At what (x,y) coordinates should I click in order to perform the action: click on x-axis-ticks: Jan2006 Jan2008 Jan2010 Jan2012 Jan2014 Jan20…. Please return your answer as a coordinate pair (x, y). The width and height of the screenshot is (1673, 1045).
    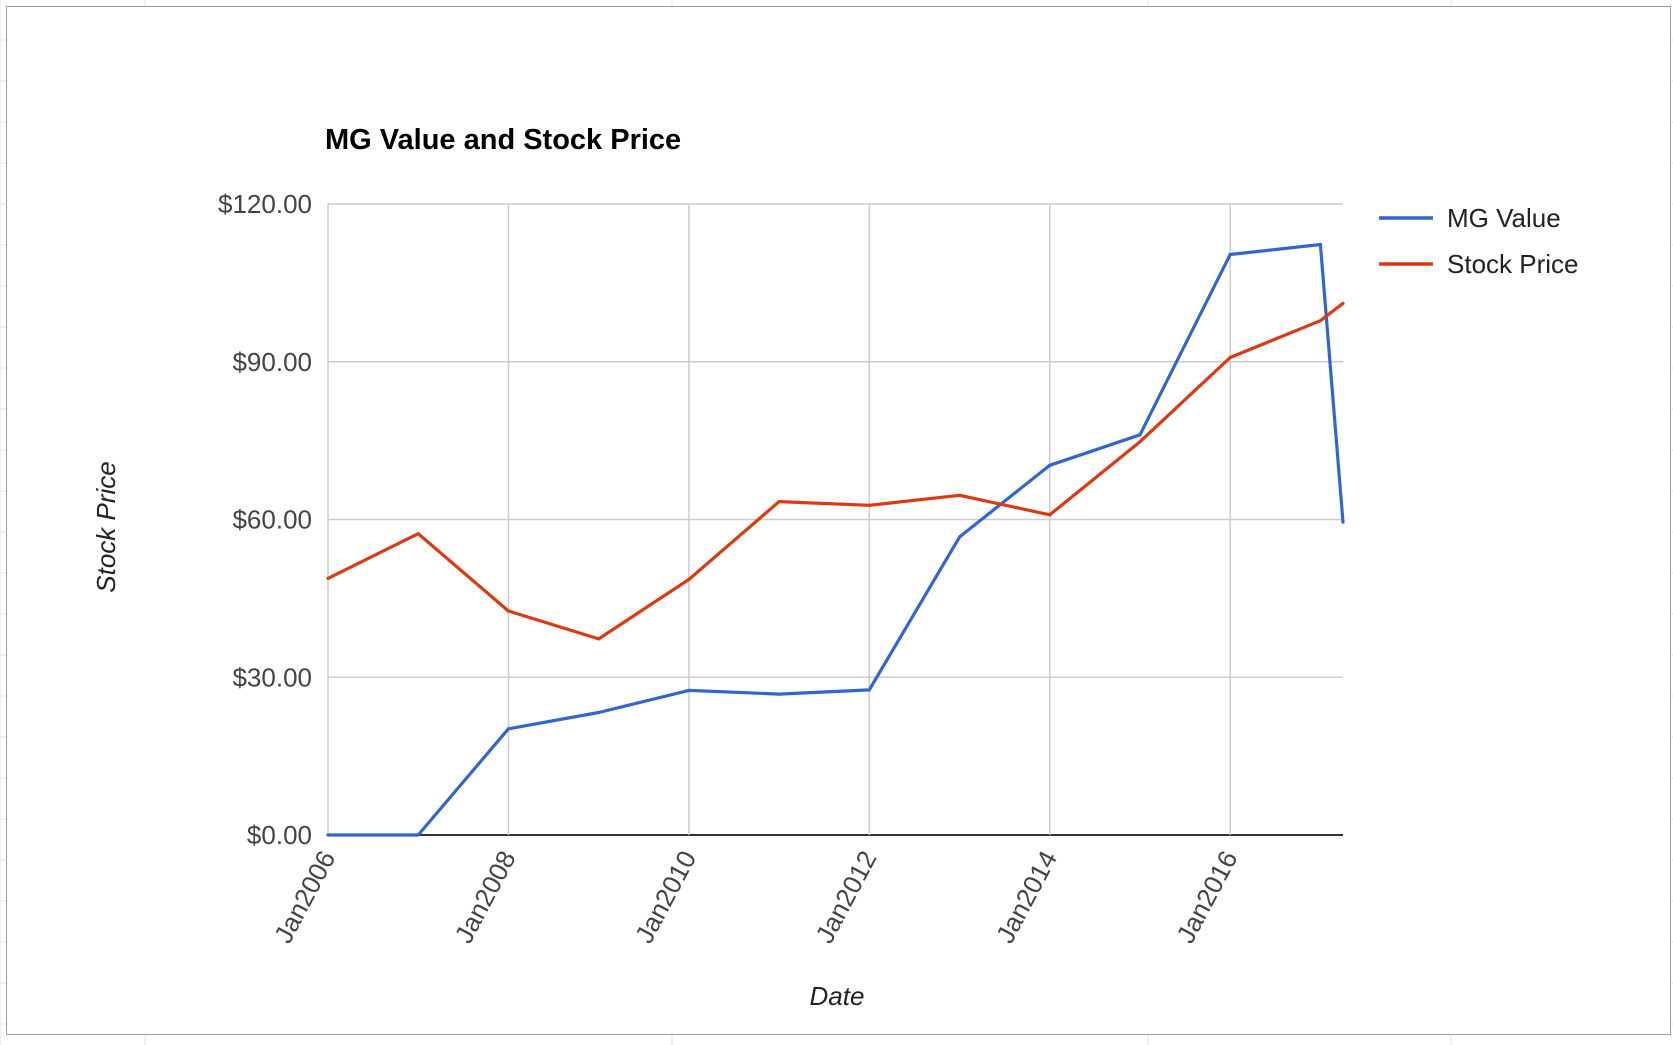
    Looking at the image, I should click on (756, 897).